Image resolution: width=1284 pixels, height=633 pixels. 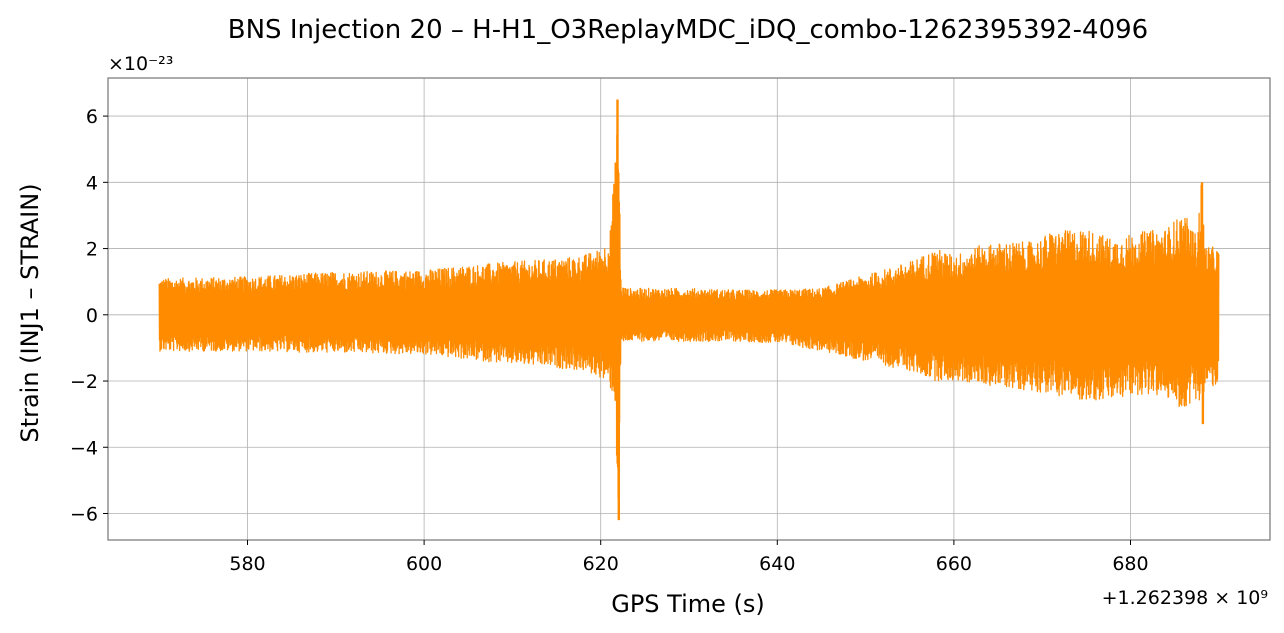 What do you see at coordinates (247, 564) in the screenshot?
I see `x-tick-label: 580` at bounding box center [247, 564].